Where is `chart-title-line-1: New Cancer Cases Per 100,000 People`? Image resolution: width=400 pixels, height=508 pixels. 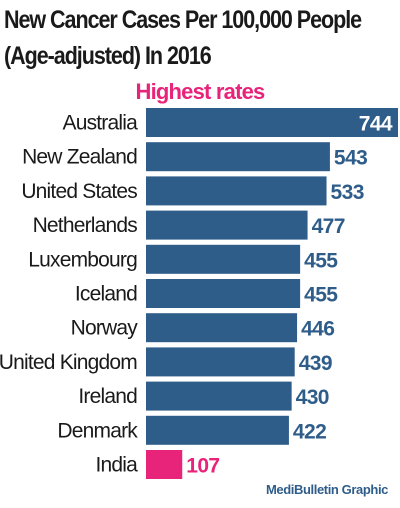
chart-title-line-1: New Cancer Cases Per 100,000 People is located at coordinates (183, 20).